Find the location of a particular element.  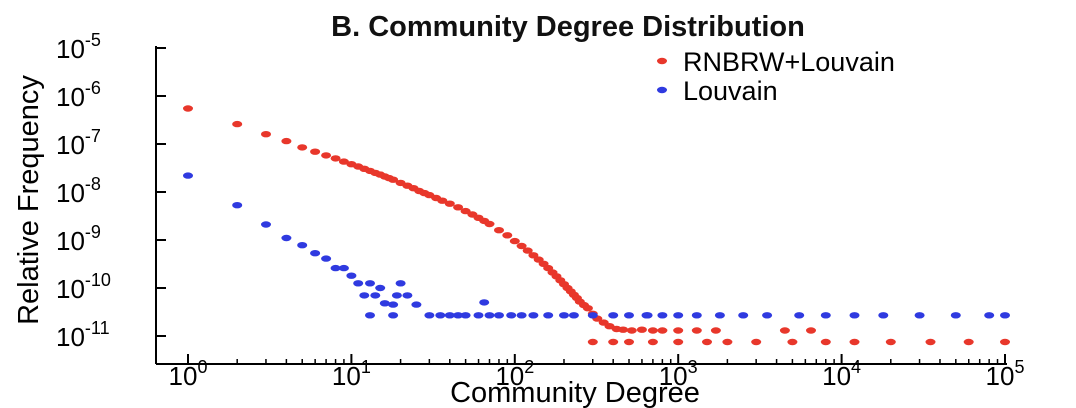

legend-label: Louvain is located at coordinates (730, 91).